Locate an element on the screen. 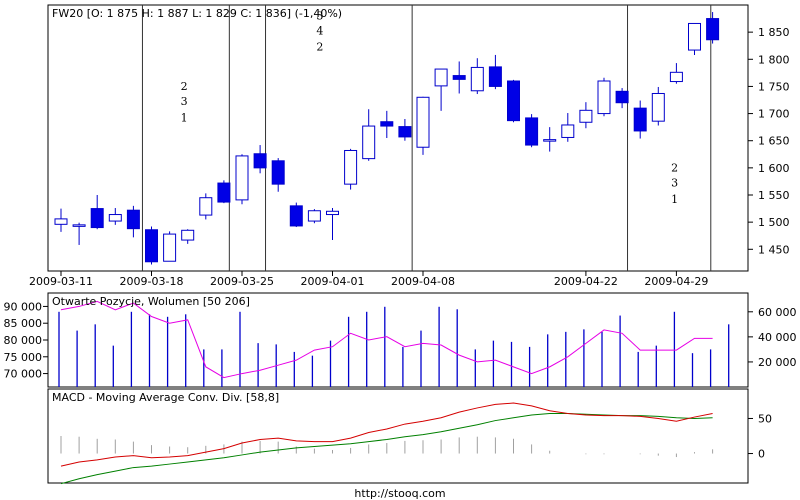  y-tick-label: 1 850 is located at coordinates (774, 32).